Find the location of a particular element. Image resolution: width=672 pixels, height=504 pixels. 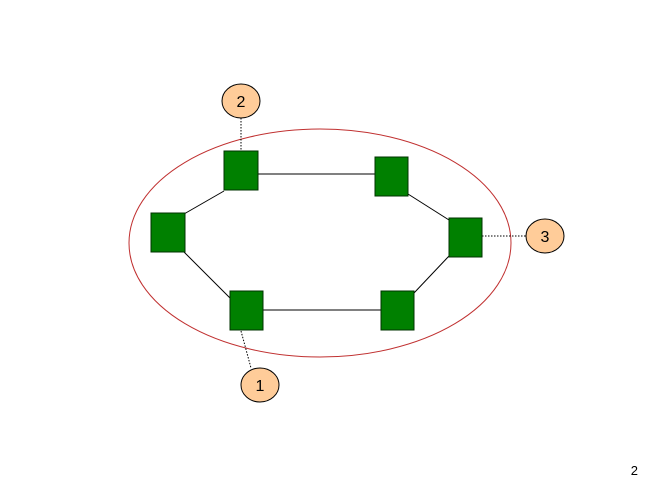

node-a is located at coordinates (241, 170).